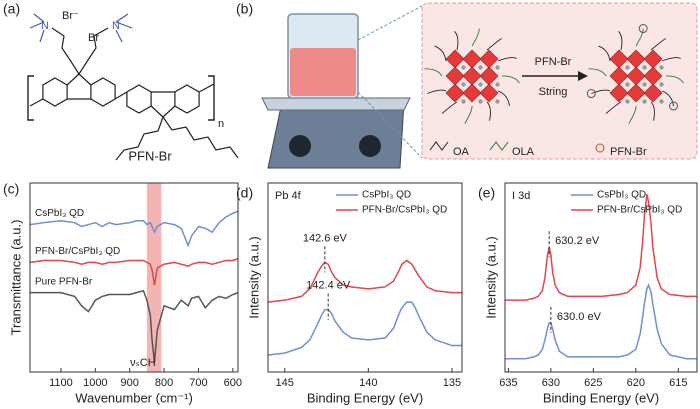 This screenshot has width=700, height=409. I want to click on bracket, so click(121, 98).